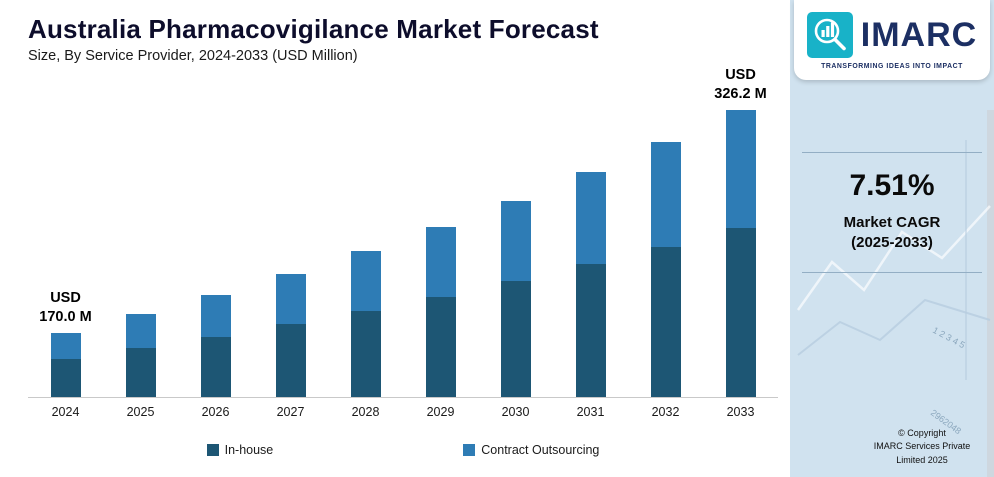  Describe the element at coordinates (215, 412) in the screenshot. I see `x-axis-label: 2026` at that location.